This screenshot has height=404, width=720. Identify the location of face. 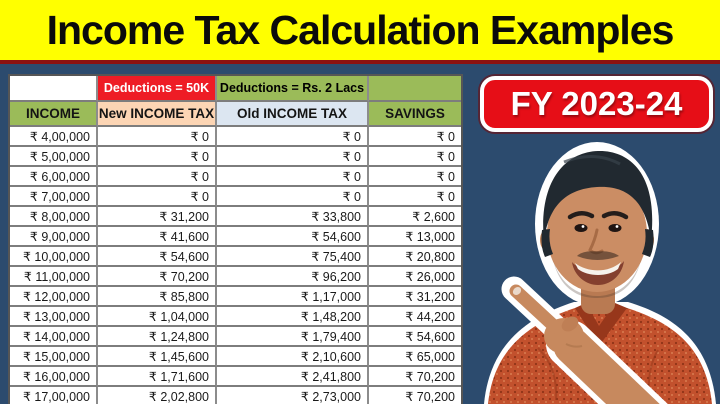
(597, 237).